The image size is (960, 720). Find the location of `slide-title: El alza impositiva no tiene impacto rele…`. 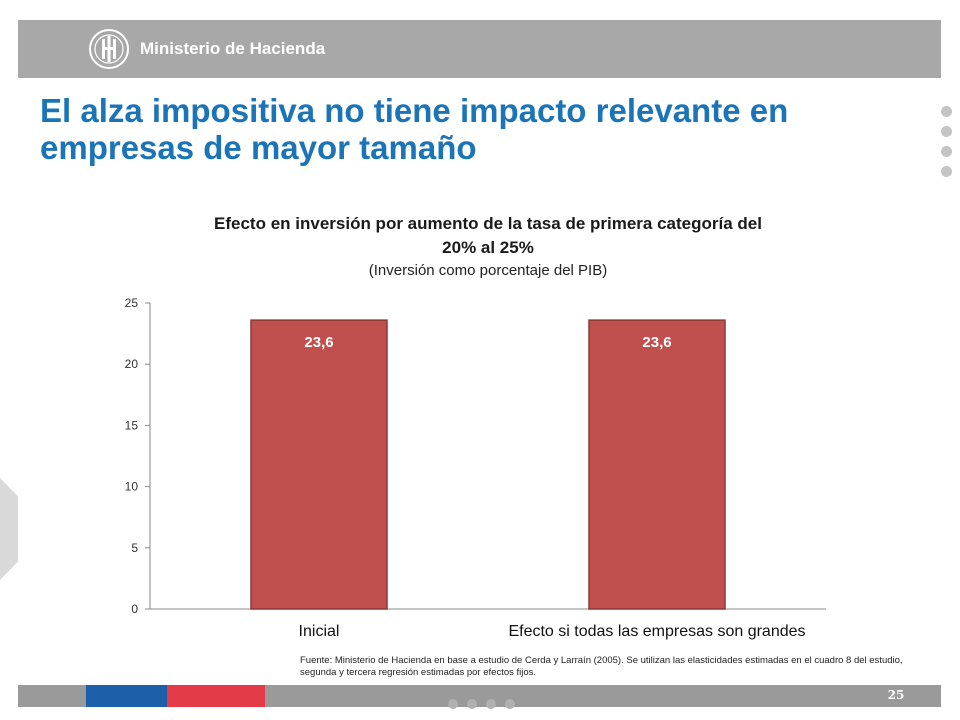

slide-title: El alza impositiva no tiene impacto rele… is located at coordinates (414, 129).